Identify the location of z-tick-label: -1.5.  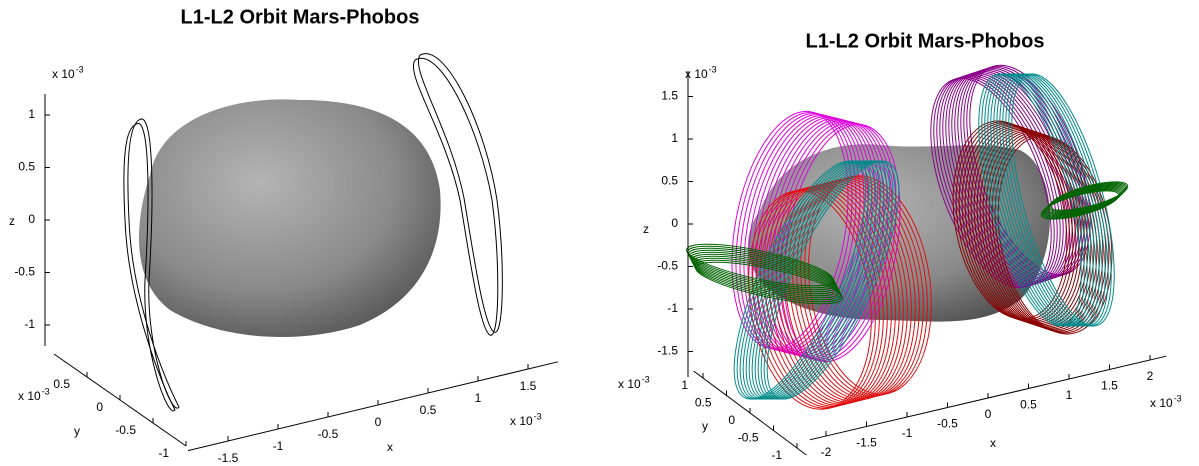
(667, 351).